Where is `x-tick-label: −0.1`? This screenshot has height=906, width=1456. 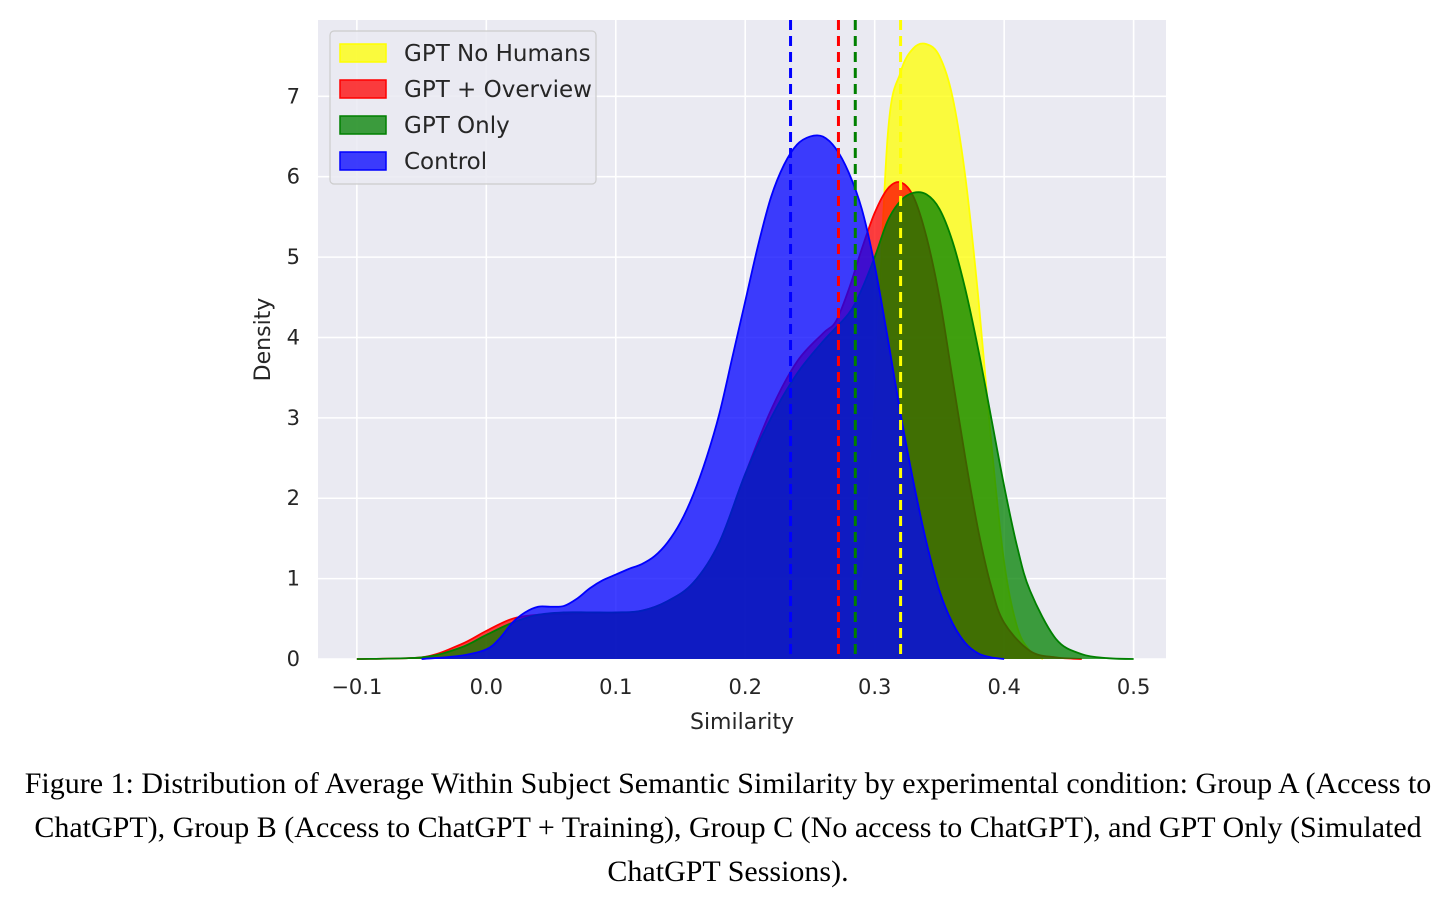 x-tick-label: −0.1 is located at coordinates (356, 687).